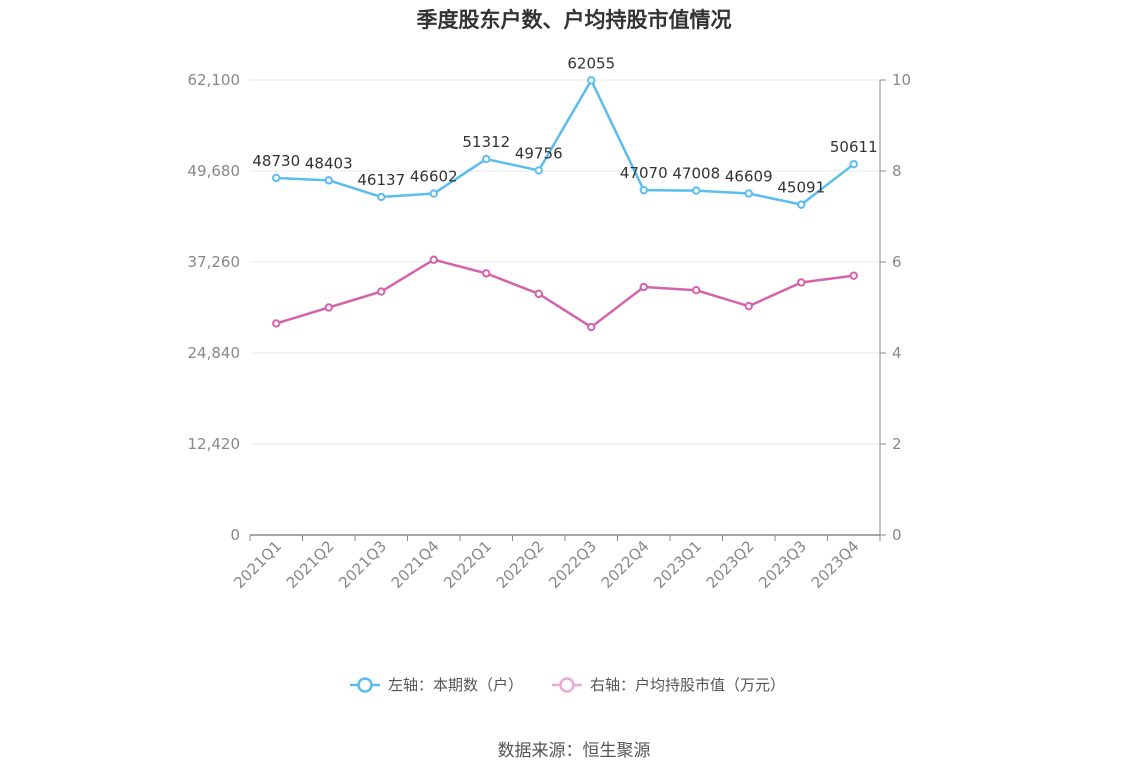 Image resolution: width=1148 pixels, height=776 pixels. I want to click on left-axis-tick-label: 62,100, so click(214, 80).